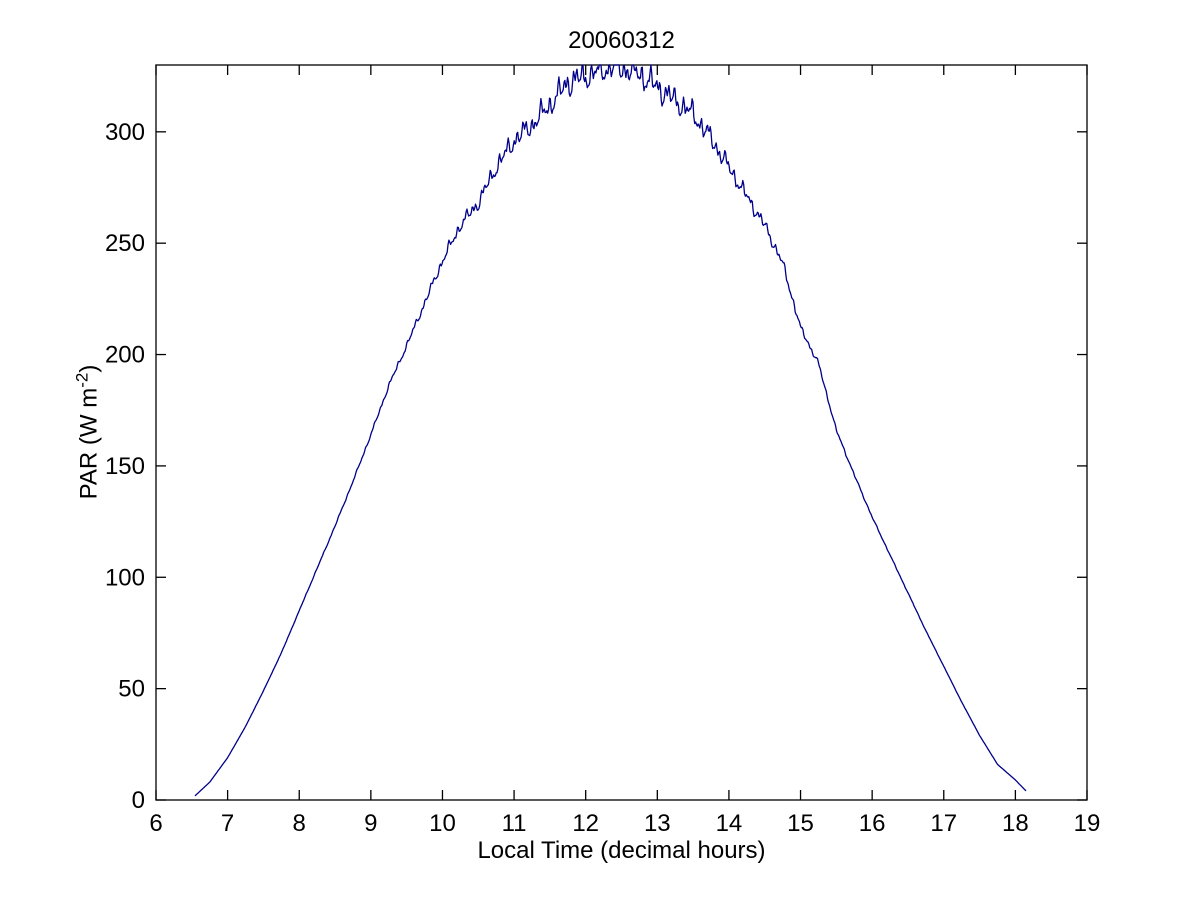 This screenshot has width=1200, height=900. What do you see at coordinates (800, 823) in the screenshot?
I see `x-tick-label: 15` at bounding box center [800, 823].